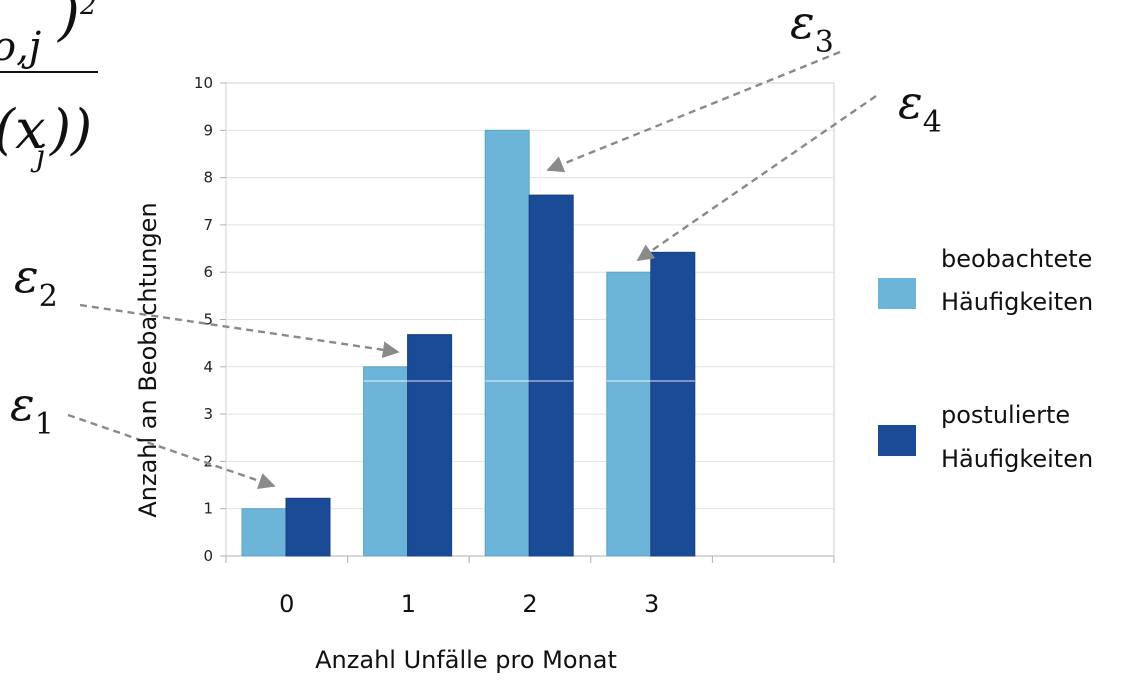 This screenshot has width=1135, height=680. I want to click on legend-observed-line1: beobachtete, so click(1016, 259).